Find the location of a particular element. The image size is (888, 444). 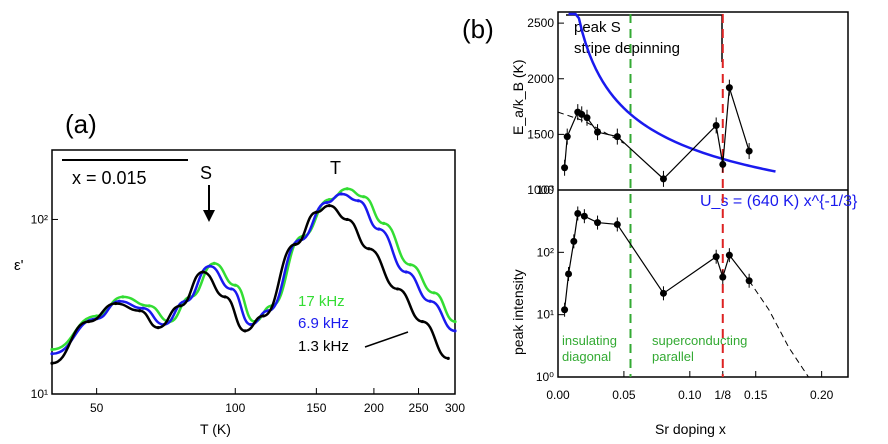

panel-a-label: (a) is located at coordinates (81, 124).